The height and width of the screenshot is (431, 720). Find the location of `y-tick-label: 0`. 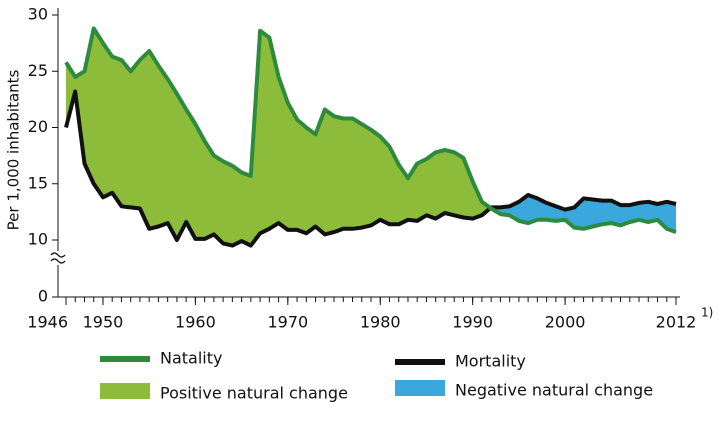

y-tick-label: 0 is located at coordinates (43, 296).